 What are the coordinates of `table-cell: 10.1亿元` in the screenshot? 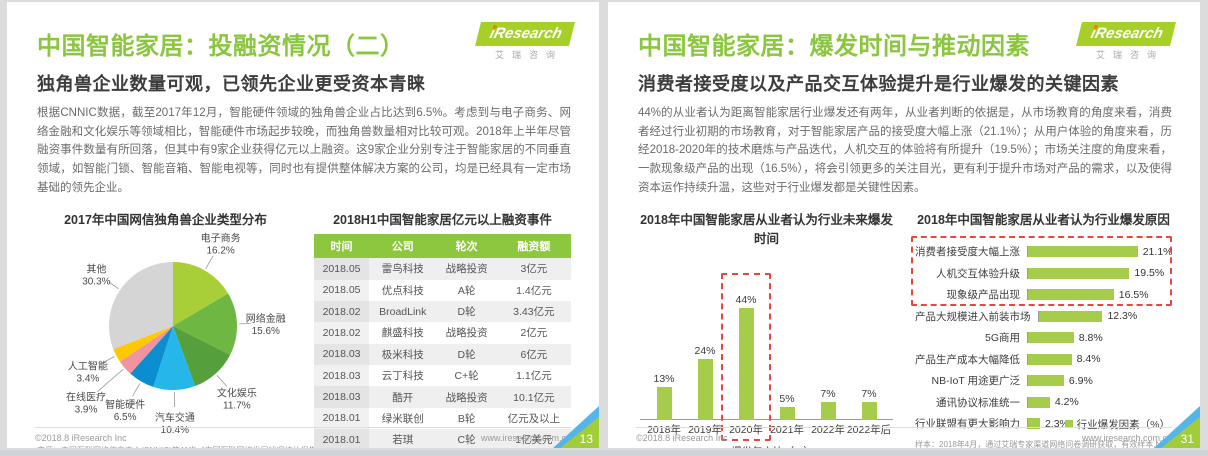 It's located at (533, 397).